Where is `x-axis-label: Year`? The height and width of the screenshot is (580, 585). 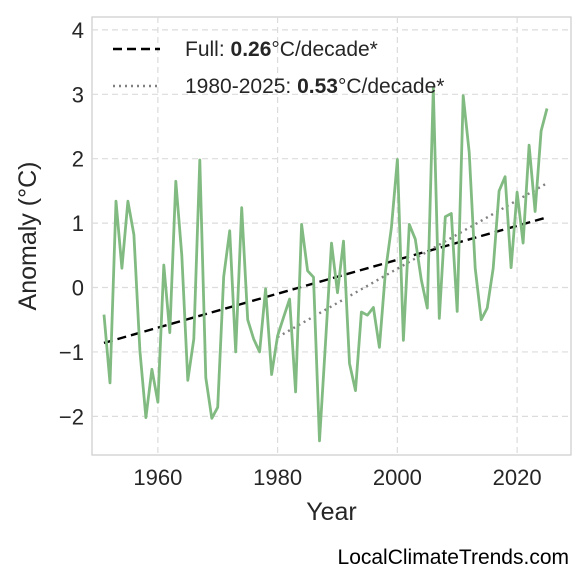
x-axis-label: Year is located at coordinates (331, 512).